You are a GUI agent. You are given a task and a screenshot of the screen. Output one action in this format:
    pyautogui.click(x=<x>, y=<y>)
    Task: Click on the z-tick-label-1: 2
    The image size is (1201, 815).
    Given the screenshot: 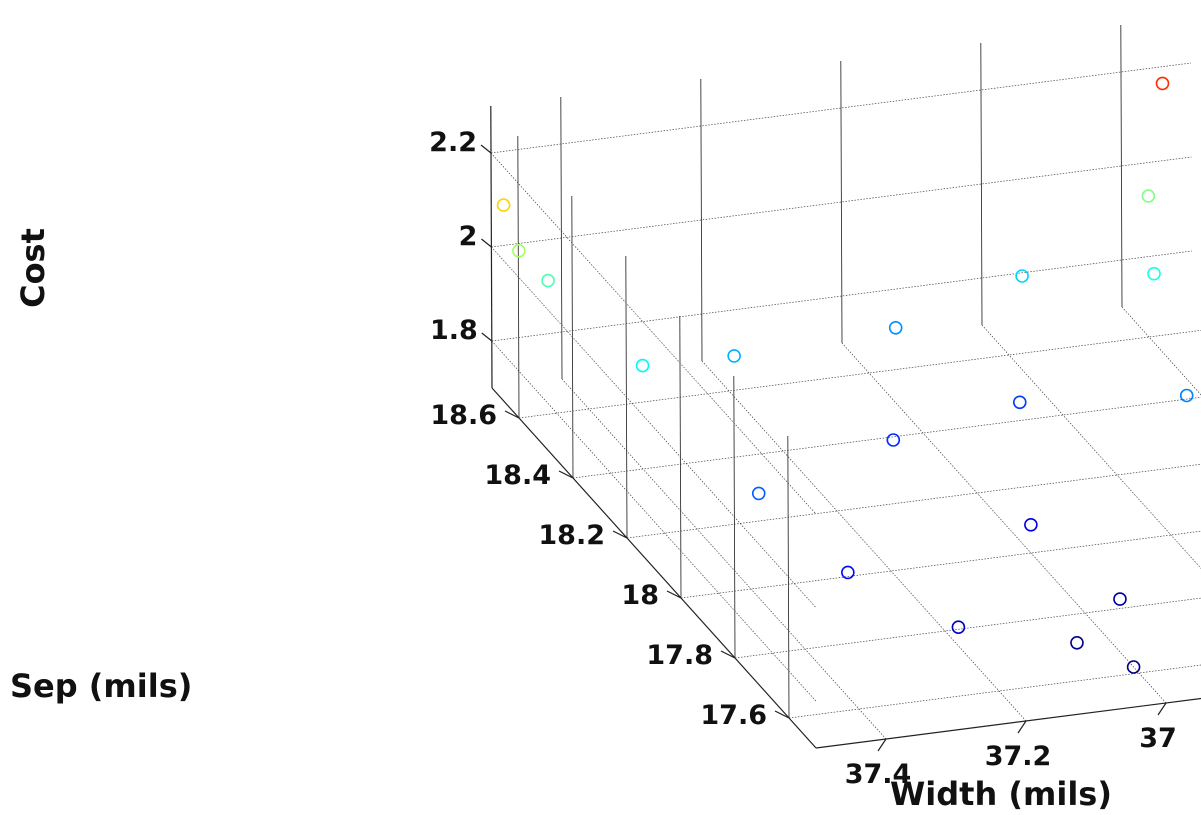 What is the action you would take?
    pyautogui.click(x=468, y=236)
    